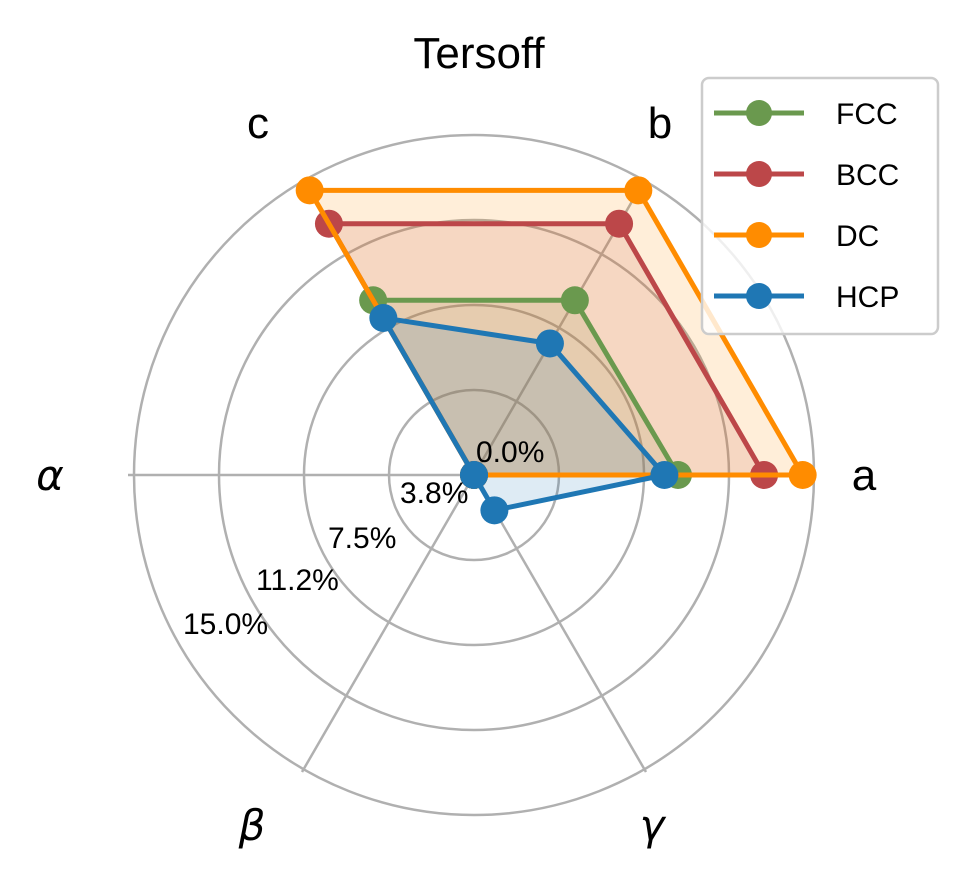 The image size is (968, 885). I want to click on chart-title: Tersoff, so click(479, 53).